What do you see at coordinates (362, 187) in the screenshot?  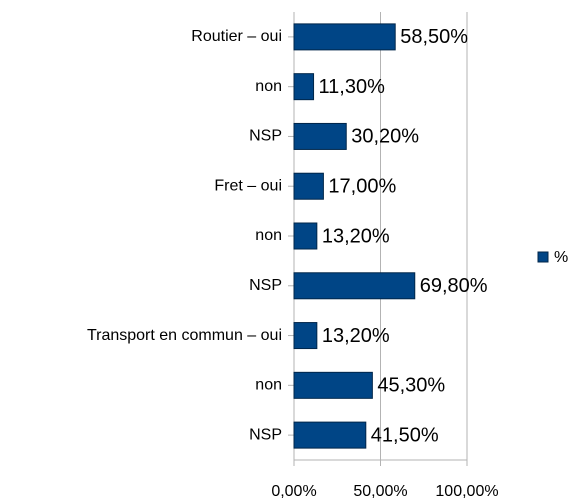 I see `data-label: 17,00%` at bounding box center [362, 187].